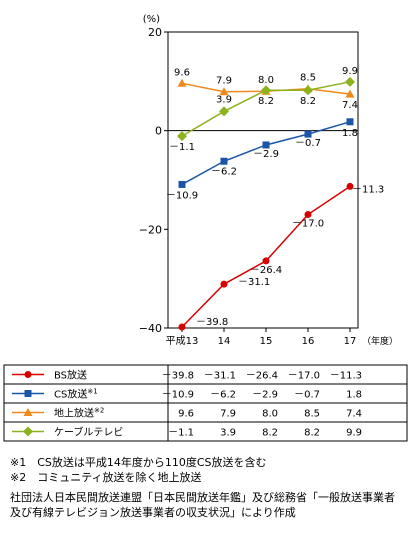 The height and width of the screenshot is (534, 410). Describe the element at coordinates (138, 462) in the screenshot. I see `footnote-1: ※1 CS放送は平成14年度から110度CS放送を含む` at that location.